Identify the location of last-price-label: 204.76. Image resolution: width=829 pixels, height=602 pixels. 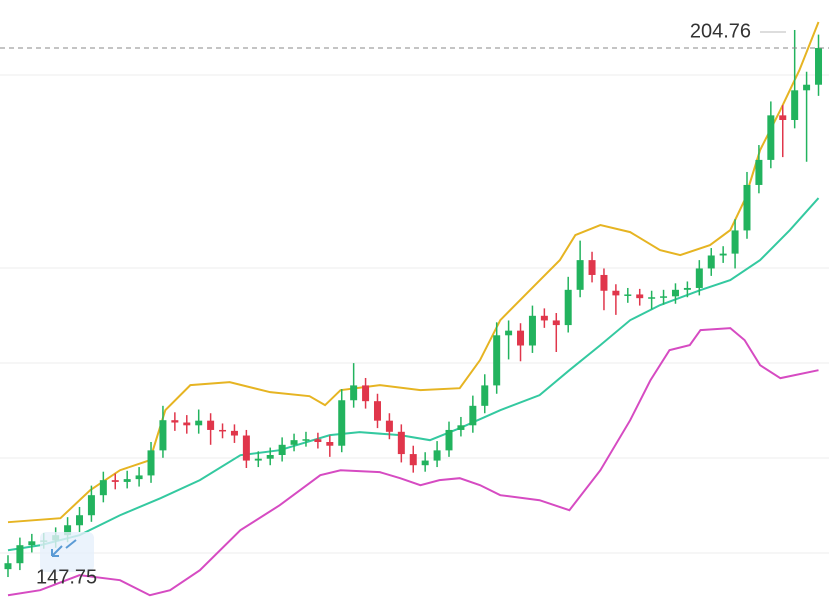
(720, 31).